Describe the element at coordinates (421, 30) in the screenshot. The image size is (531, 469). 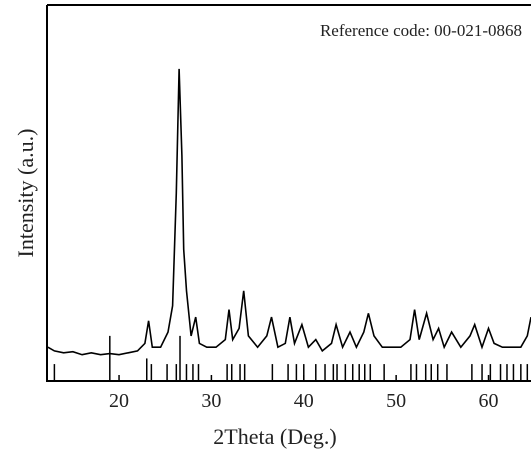
I see `annotation: Reference code: 00-021-0868` at that location.